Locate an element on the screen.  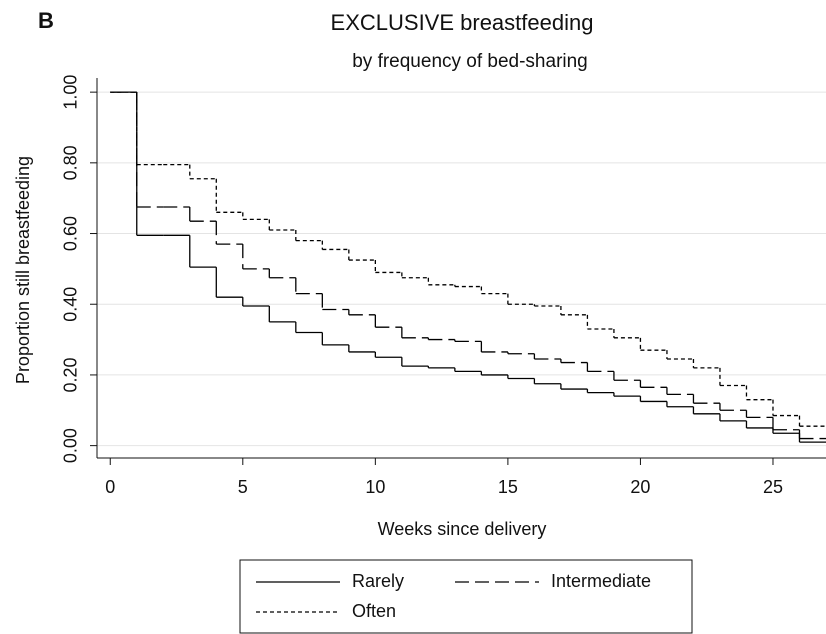
y-tick-label: 0.60 is located at coordinates (71, 233).